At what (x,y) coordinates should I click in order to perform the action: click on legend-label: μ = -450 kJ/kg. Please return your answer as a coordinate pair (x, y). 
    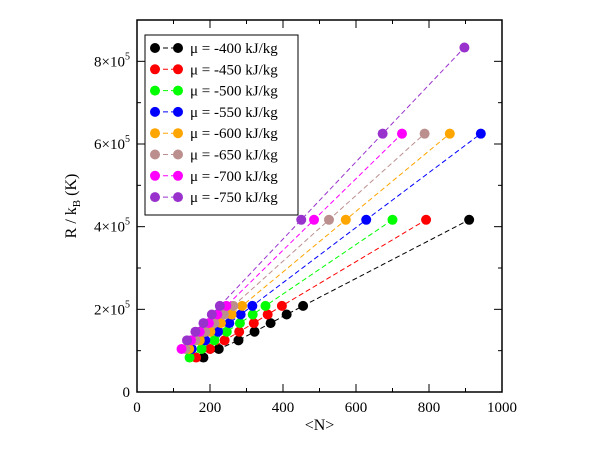
    Looking at the image, I should click on (234, 70).